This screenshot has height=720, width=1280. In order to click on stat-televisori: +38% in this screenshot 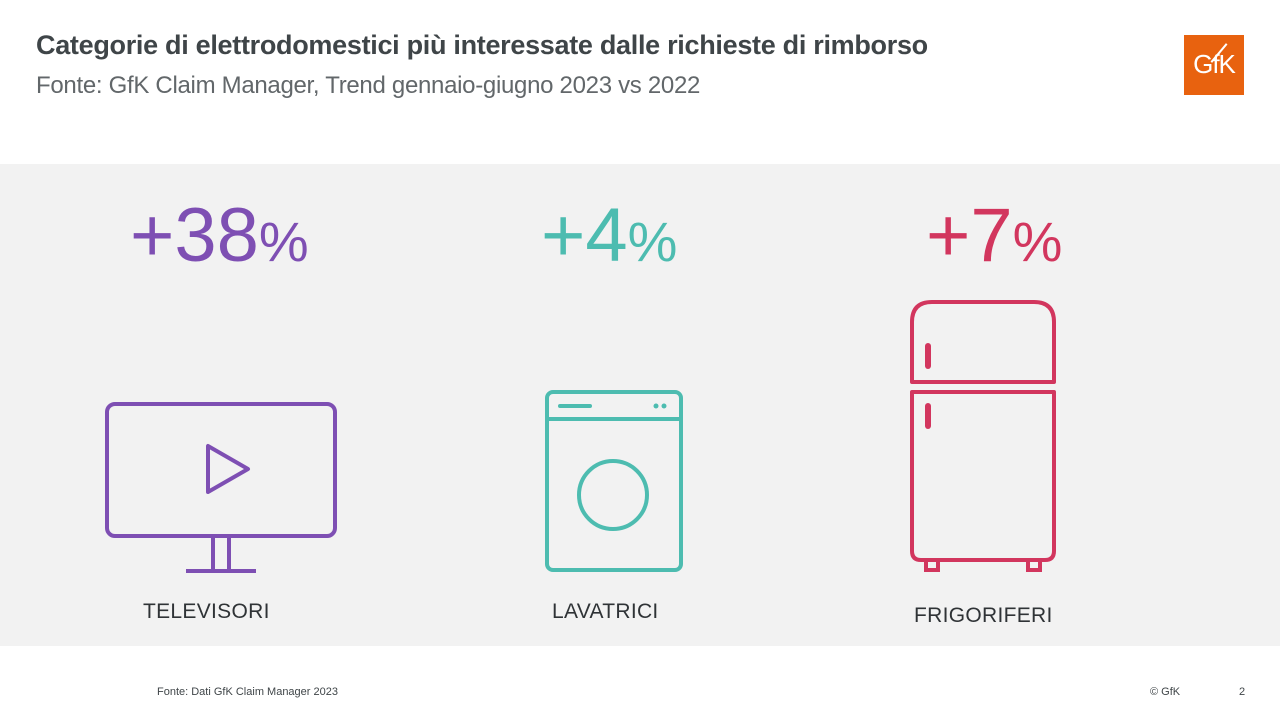, I will do `click(219, 239)`.